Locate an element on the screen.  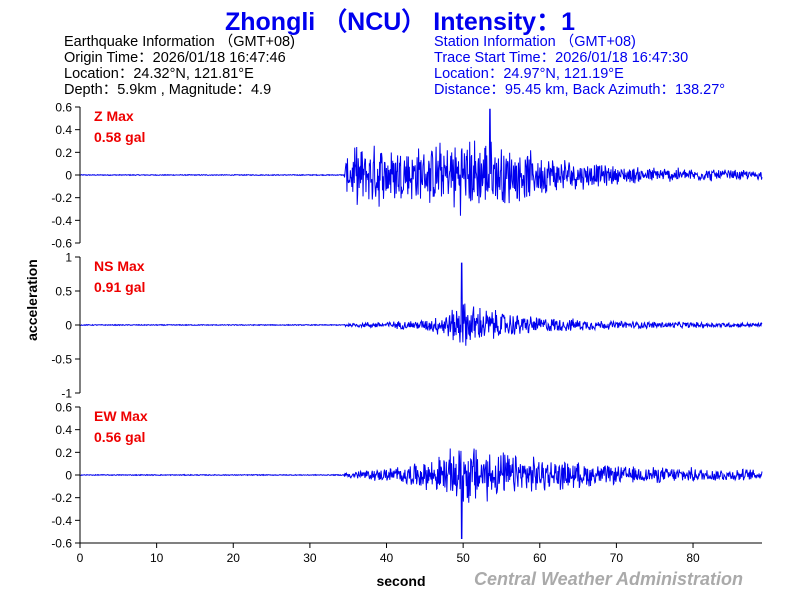
x-tick-label: 30 is located at coordinates (310, 558).